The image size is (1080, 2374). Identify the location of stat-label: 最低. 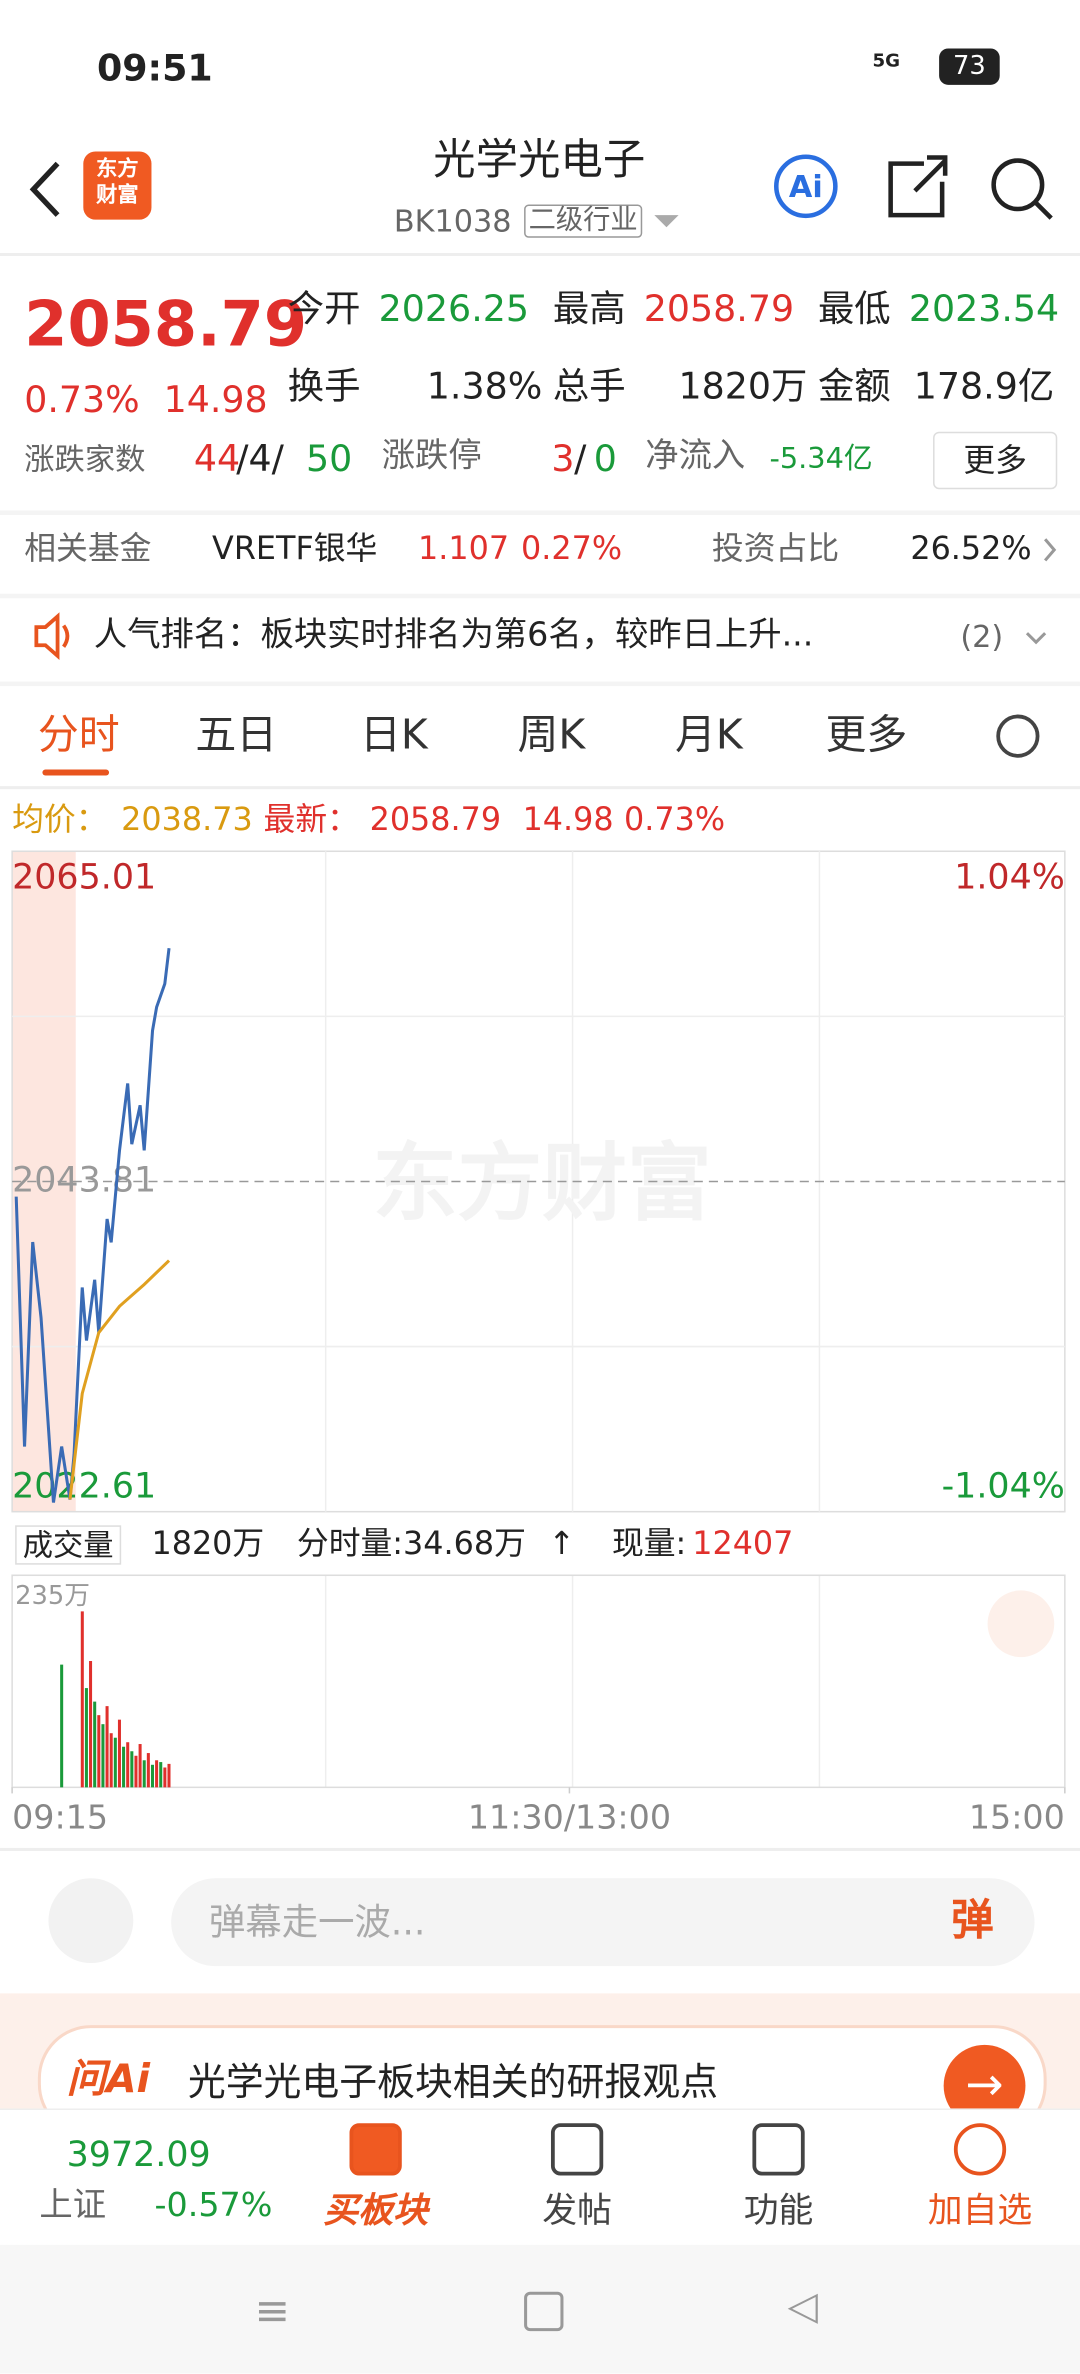
(854, 309).